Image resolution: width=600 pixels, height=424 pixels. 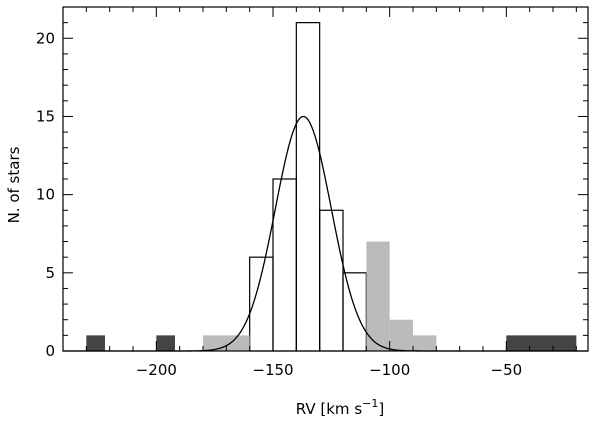 I want to click on x-tick-label: −50, so click(x=507, y=370).